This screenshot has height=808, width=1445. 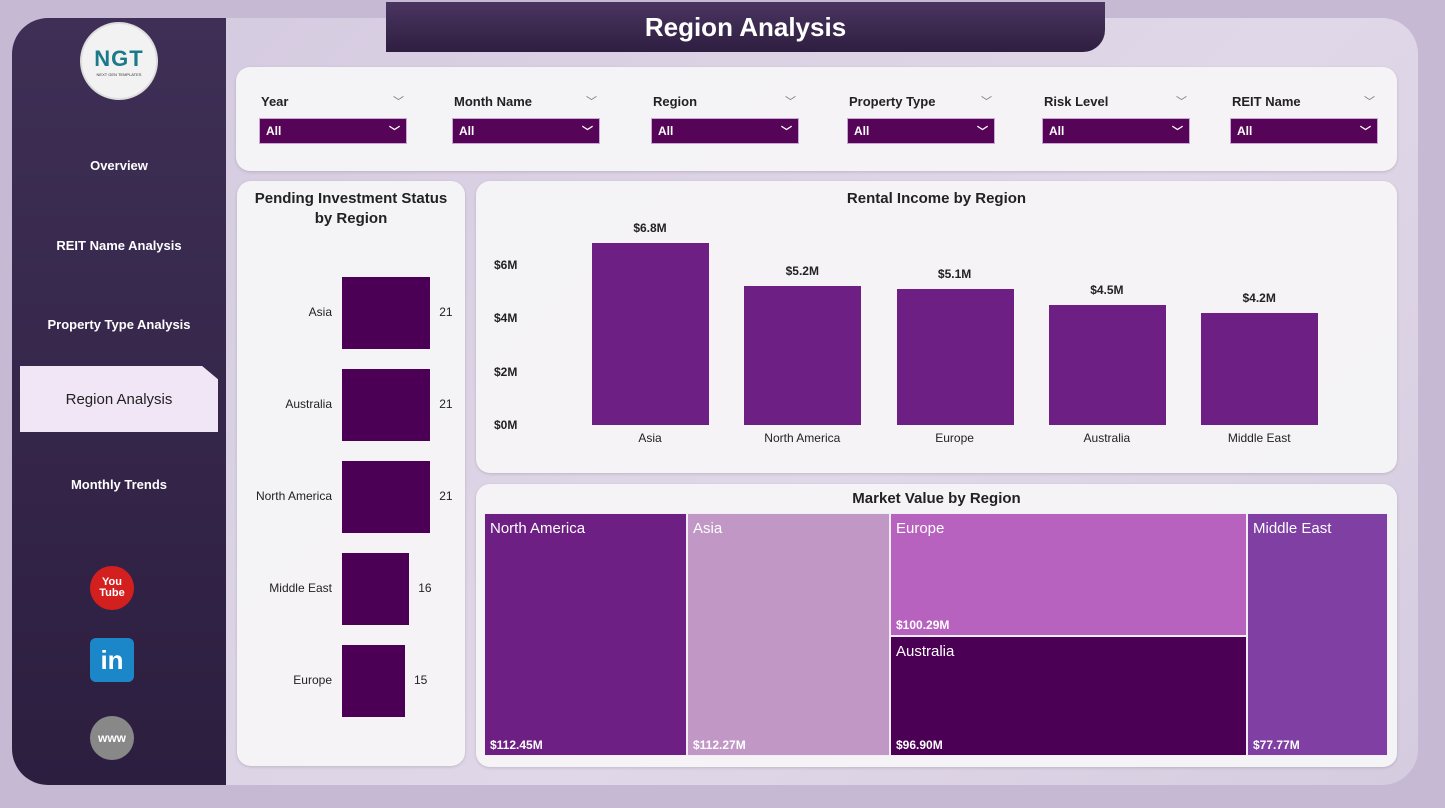 I want to click on bar-data-label: $4.5M, so click(x=1107, y=289).